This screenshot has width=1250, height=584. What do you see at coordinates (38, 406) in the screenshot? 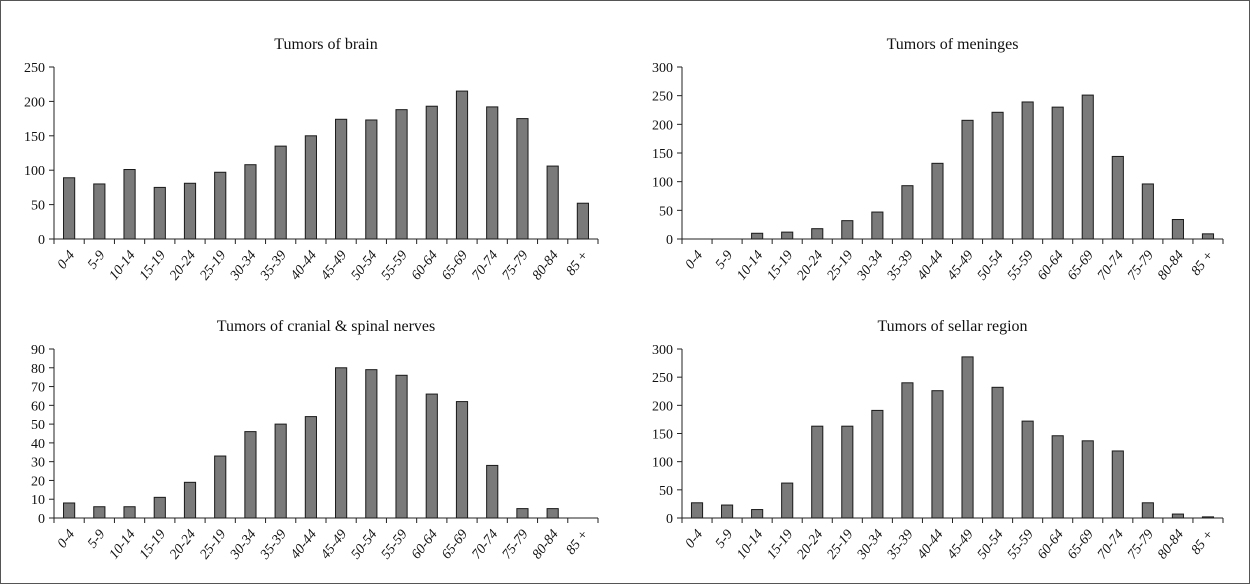
I see `y-tick-label: 60` at bounding box center [38, 406].